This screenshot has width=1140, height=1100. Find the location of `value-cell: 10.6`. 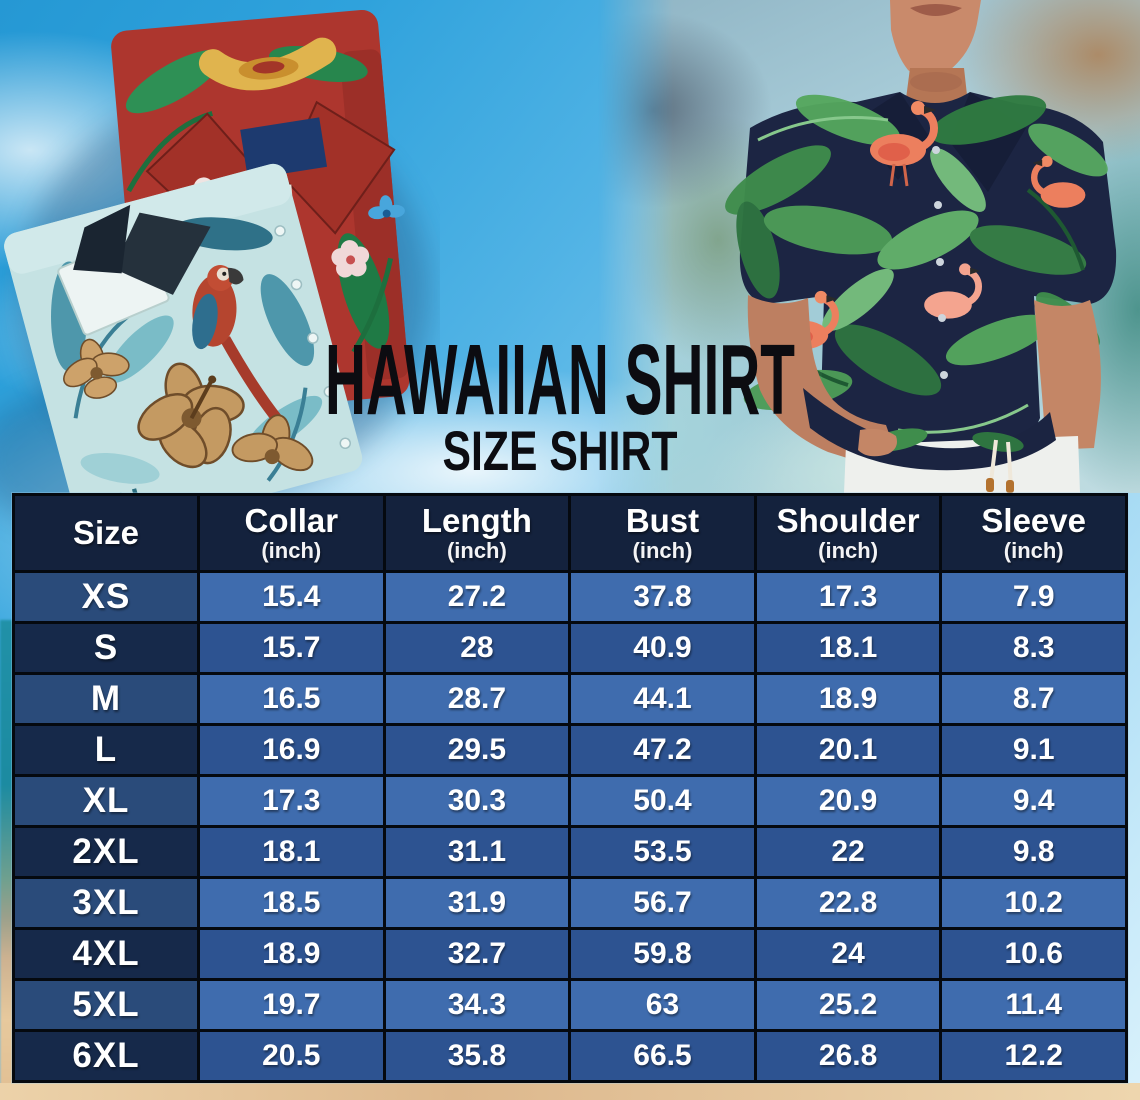

value-cell: 10.6 is located at coordinates (1033, 954).